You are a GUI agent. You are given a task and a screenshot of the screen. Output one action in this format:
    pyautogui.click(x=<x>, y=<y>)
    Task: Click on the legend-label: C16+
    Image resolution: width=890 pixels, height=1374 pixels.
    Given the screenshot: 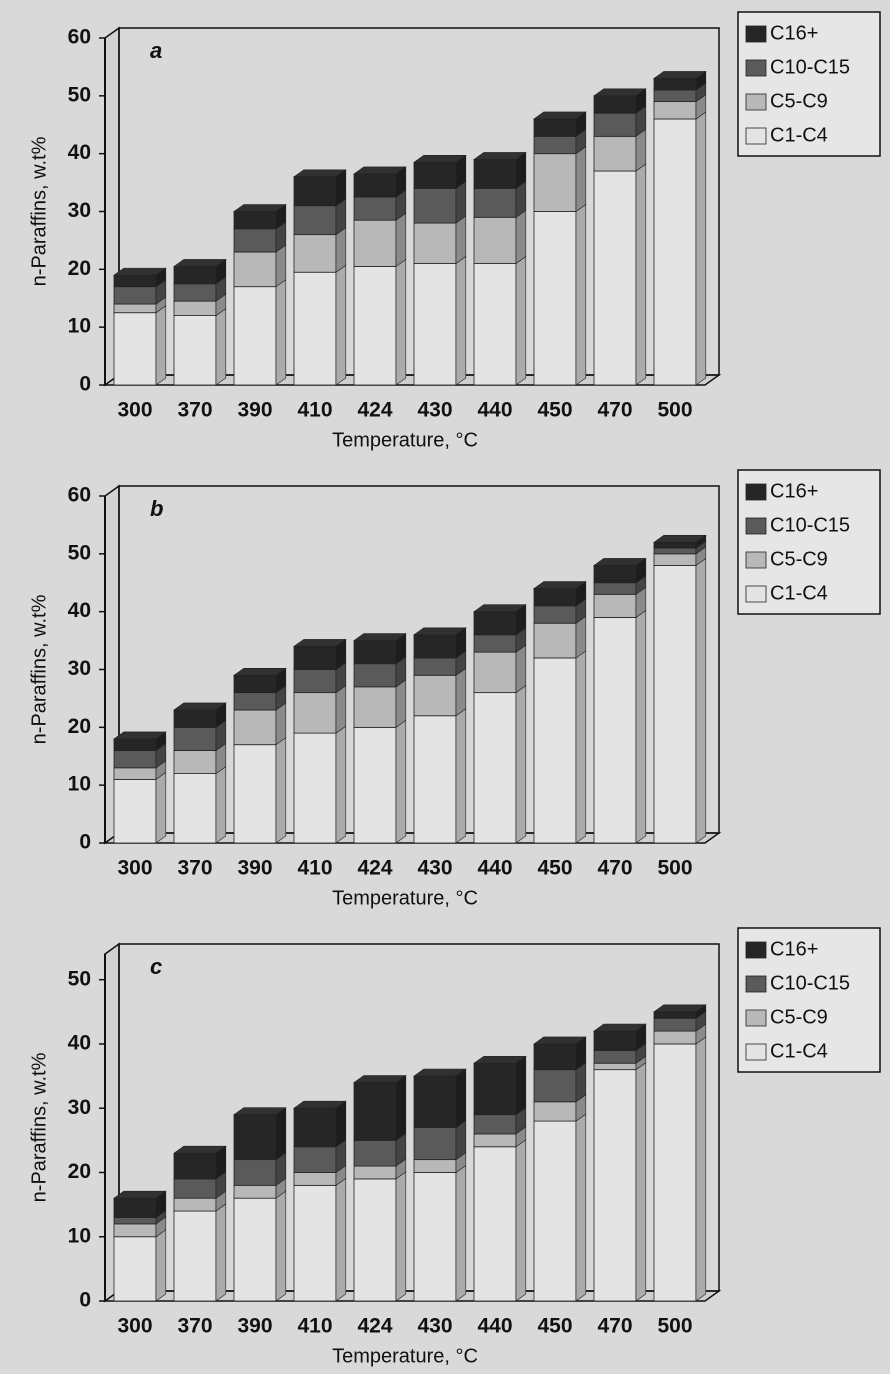 What is the action you would take?
    pyautogui.click(x=794, y=491)
    